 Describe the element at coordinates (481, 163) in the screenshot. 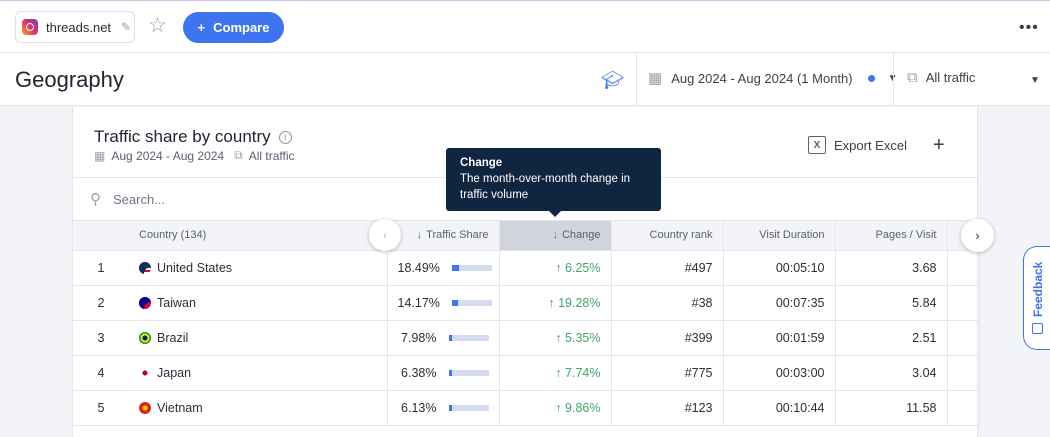

I see `tooltip-title: Change` at that location.